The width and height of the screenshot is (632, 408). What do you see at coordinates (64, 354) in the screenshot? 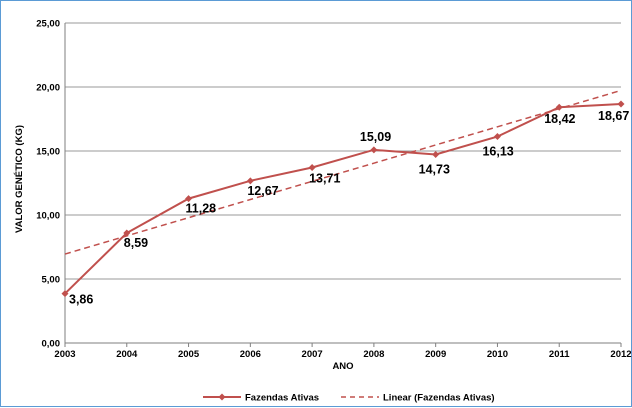
I see `x-tick-label: 2003` at bounding box center [64, 354].